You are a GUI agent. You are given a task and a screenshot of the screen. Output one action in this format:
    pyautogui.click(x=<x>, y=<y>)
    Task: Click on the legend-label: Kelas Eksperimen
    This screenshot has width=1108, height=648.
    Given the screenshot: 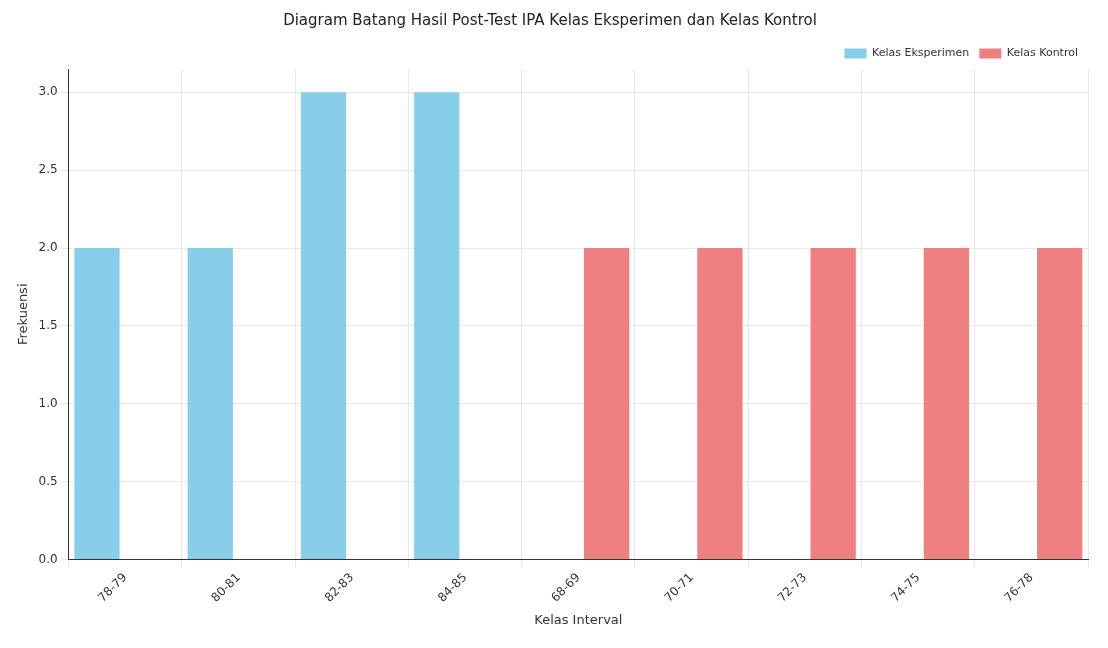 What is the action you would take?
    pyautogui.click(x=921, y=53)
    